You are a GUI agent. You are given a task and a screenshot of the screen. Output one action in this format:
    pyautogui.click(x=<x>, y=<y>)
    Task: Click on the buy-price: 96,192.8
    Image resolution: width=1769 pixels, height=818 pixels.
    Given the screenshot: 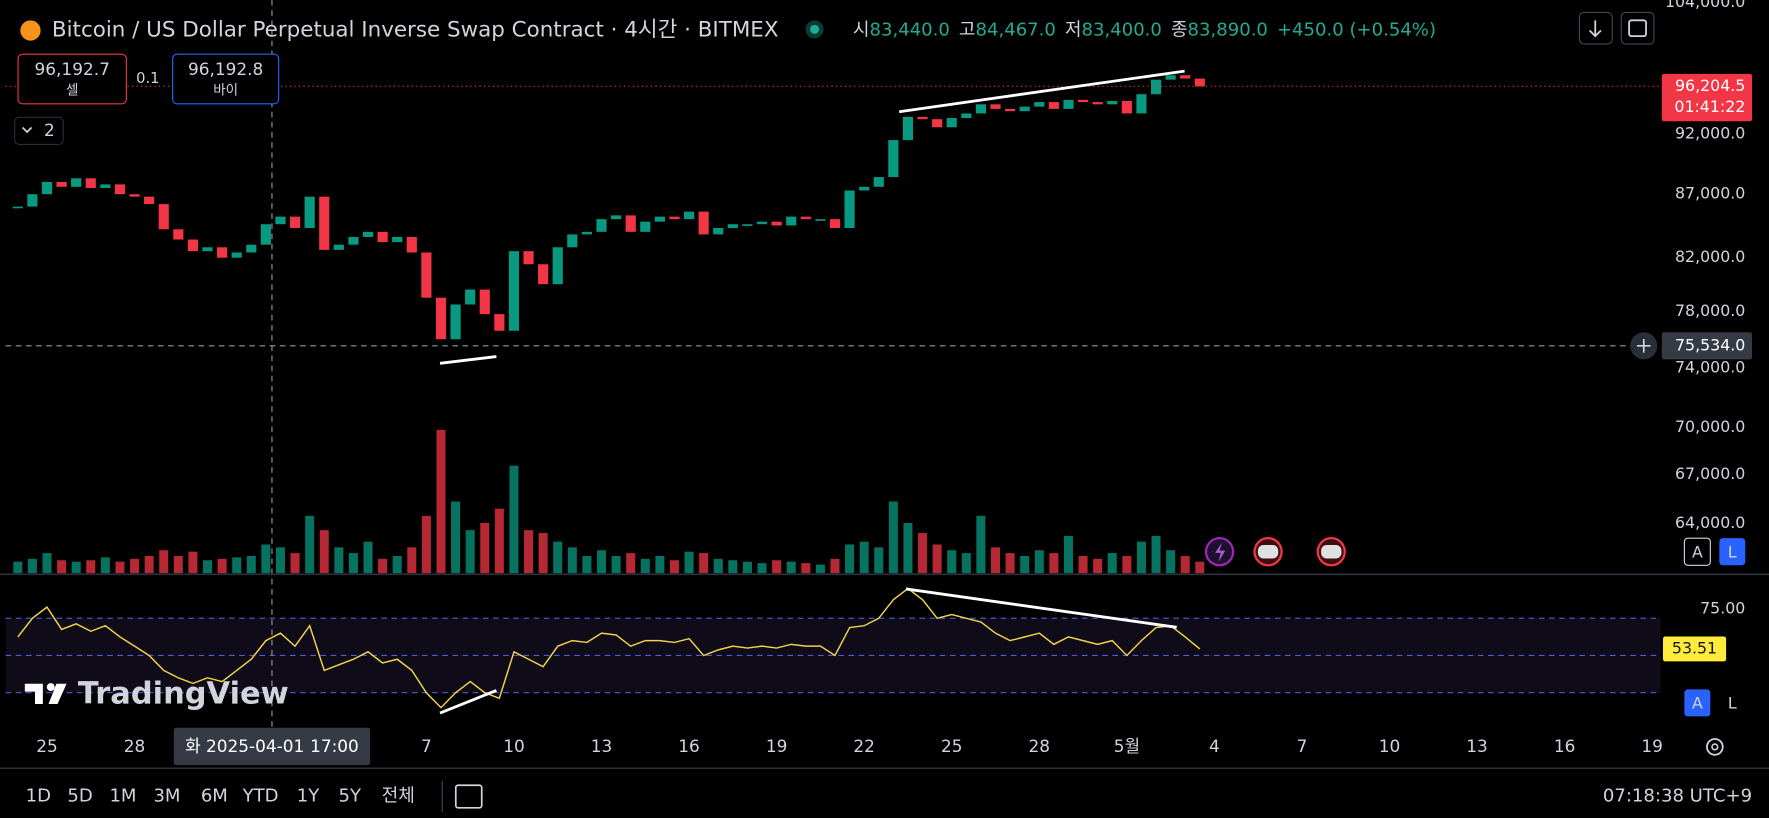 What is the action you would take?
    pyautogui.click(x=225, y=69)
    